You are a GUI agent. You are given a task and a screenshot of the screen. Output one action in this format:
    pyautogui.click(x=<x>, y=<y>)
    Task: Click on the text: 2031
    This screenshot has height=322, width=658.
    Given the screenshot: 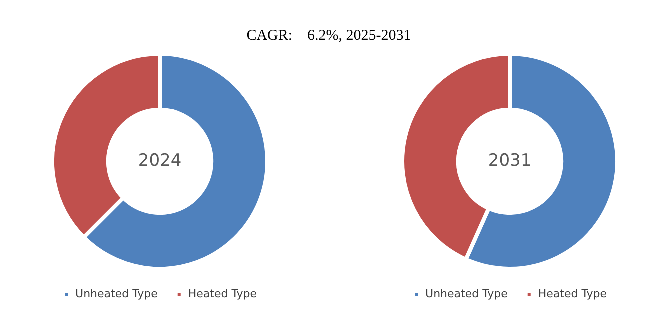 What is the action you would take?
    pyautogui.click(x=510, y=160)
    